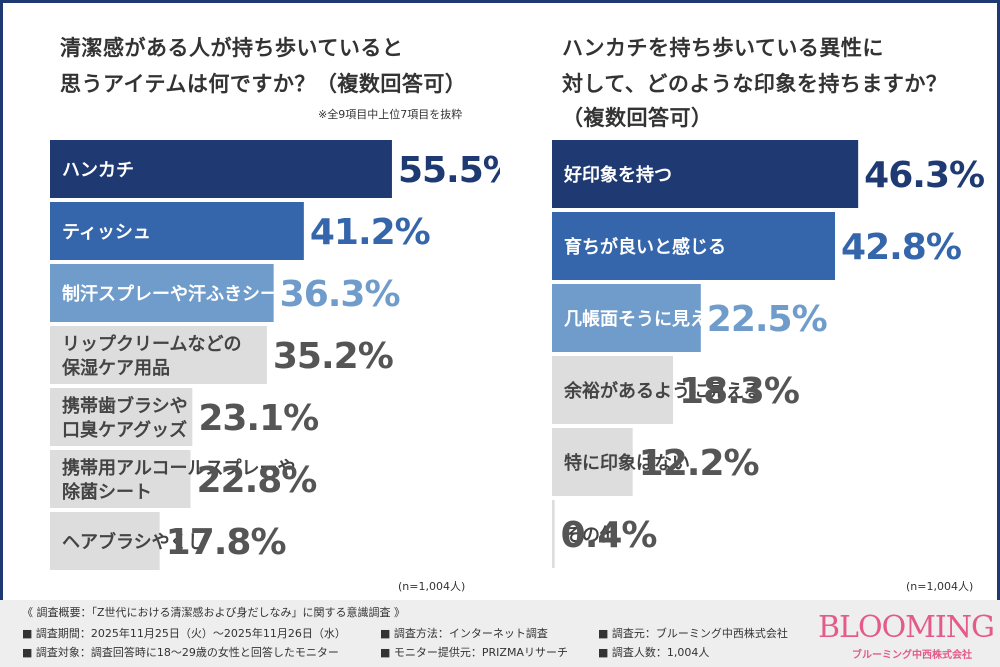  What do you see at coordinates (699, 463) in the screenshot?
I see `right-value-label-5: 12.2%` at bounding box center [699, 463].